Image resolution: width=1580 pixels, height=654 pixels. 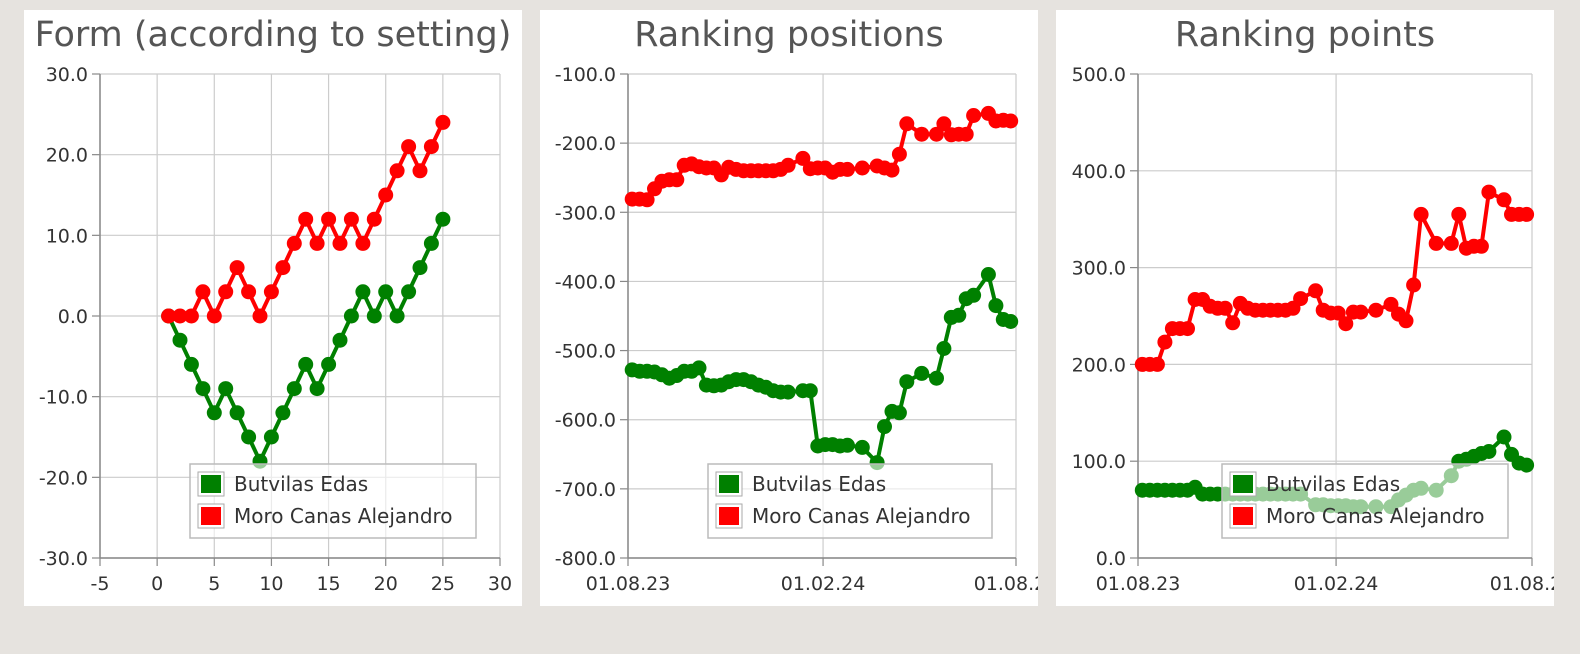 I want to click on y-tick-label: 0.0, so click(x=1111, y=559).